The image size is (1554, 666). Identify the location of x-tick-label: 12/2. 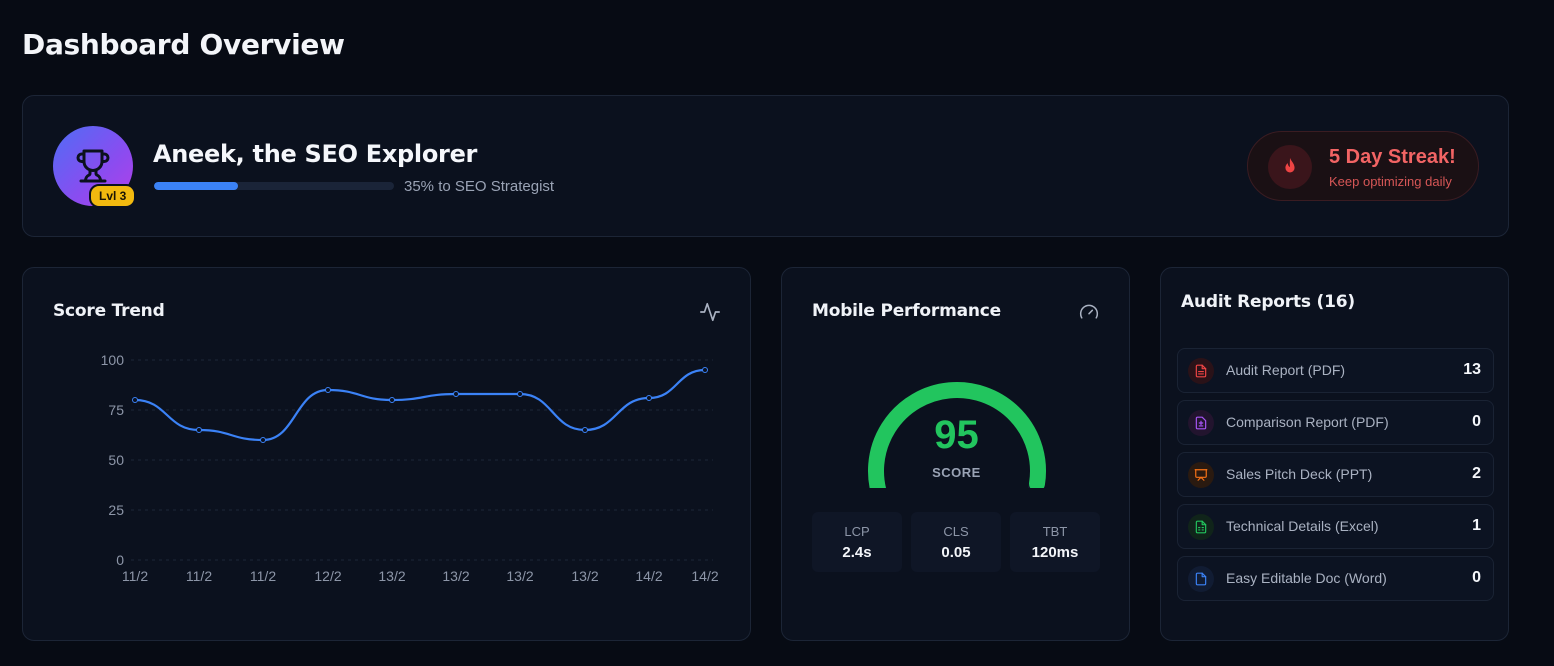
(327, 576).